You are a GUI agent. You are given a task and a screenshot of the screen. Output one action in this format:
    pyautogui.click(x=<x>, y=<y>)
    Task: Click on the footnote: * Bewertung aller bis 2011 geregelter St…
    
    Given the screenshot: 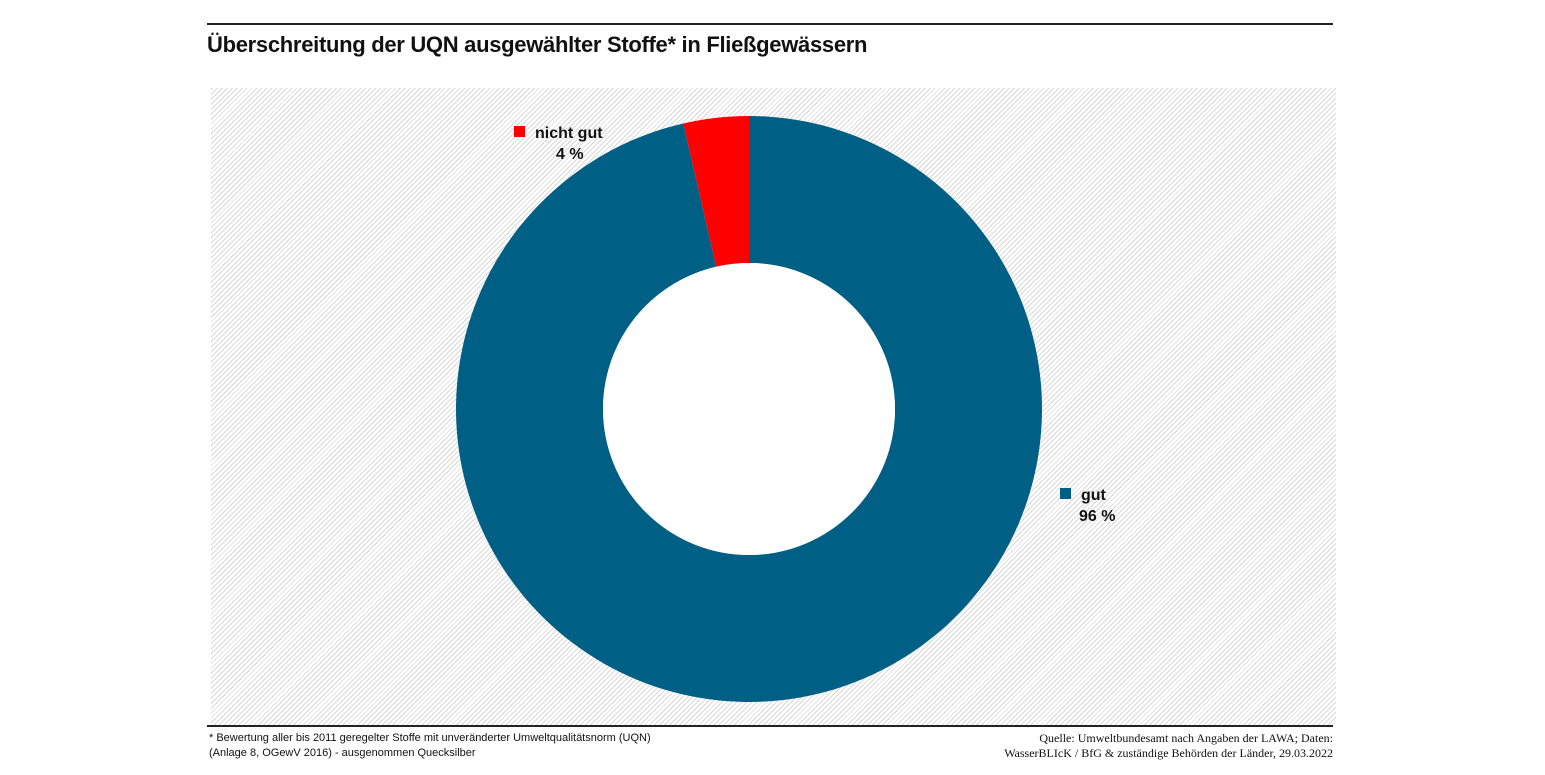 What is the action you would take?
    pyautogui.click(x=430, y=746)
    